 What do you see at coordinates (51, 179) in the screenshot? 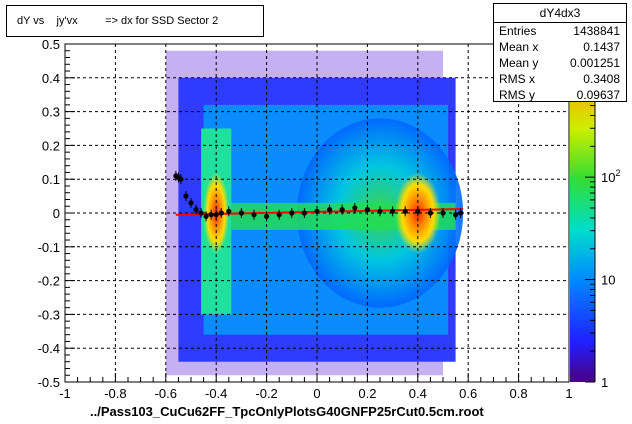
I see `y-tick-label: 0.1` at bounding box center [51, 179].